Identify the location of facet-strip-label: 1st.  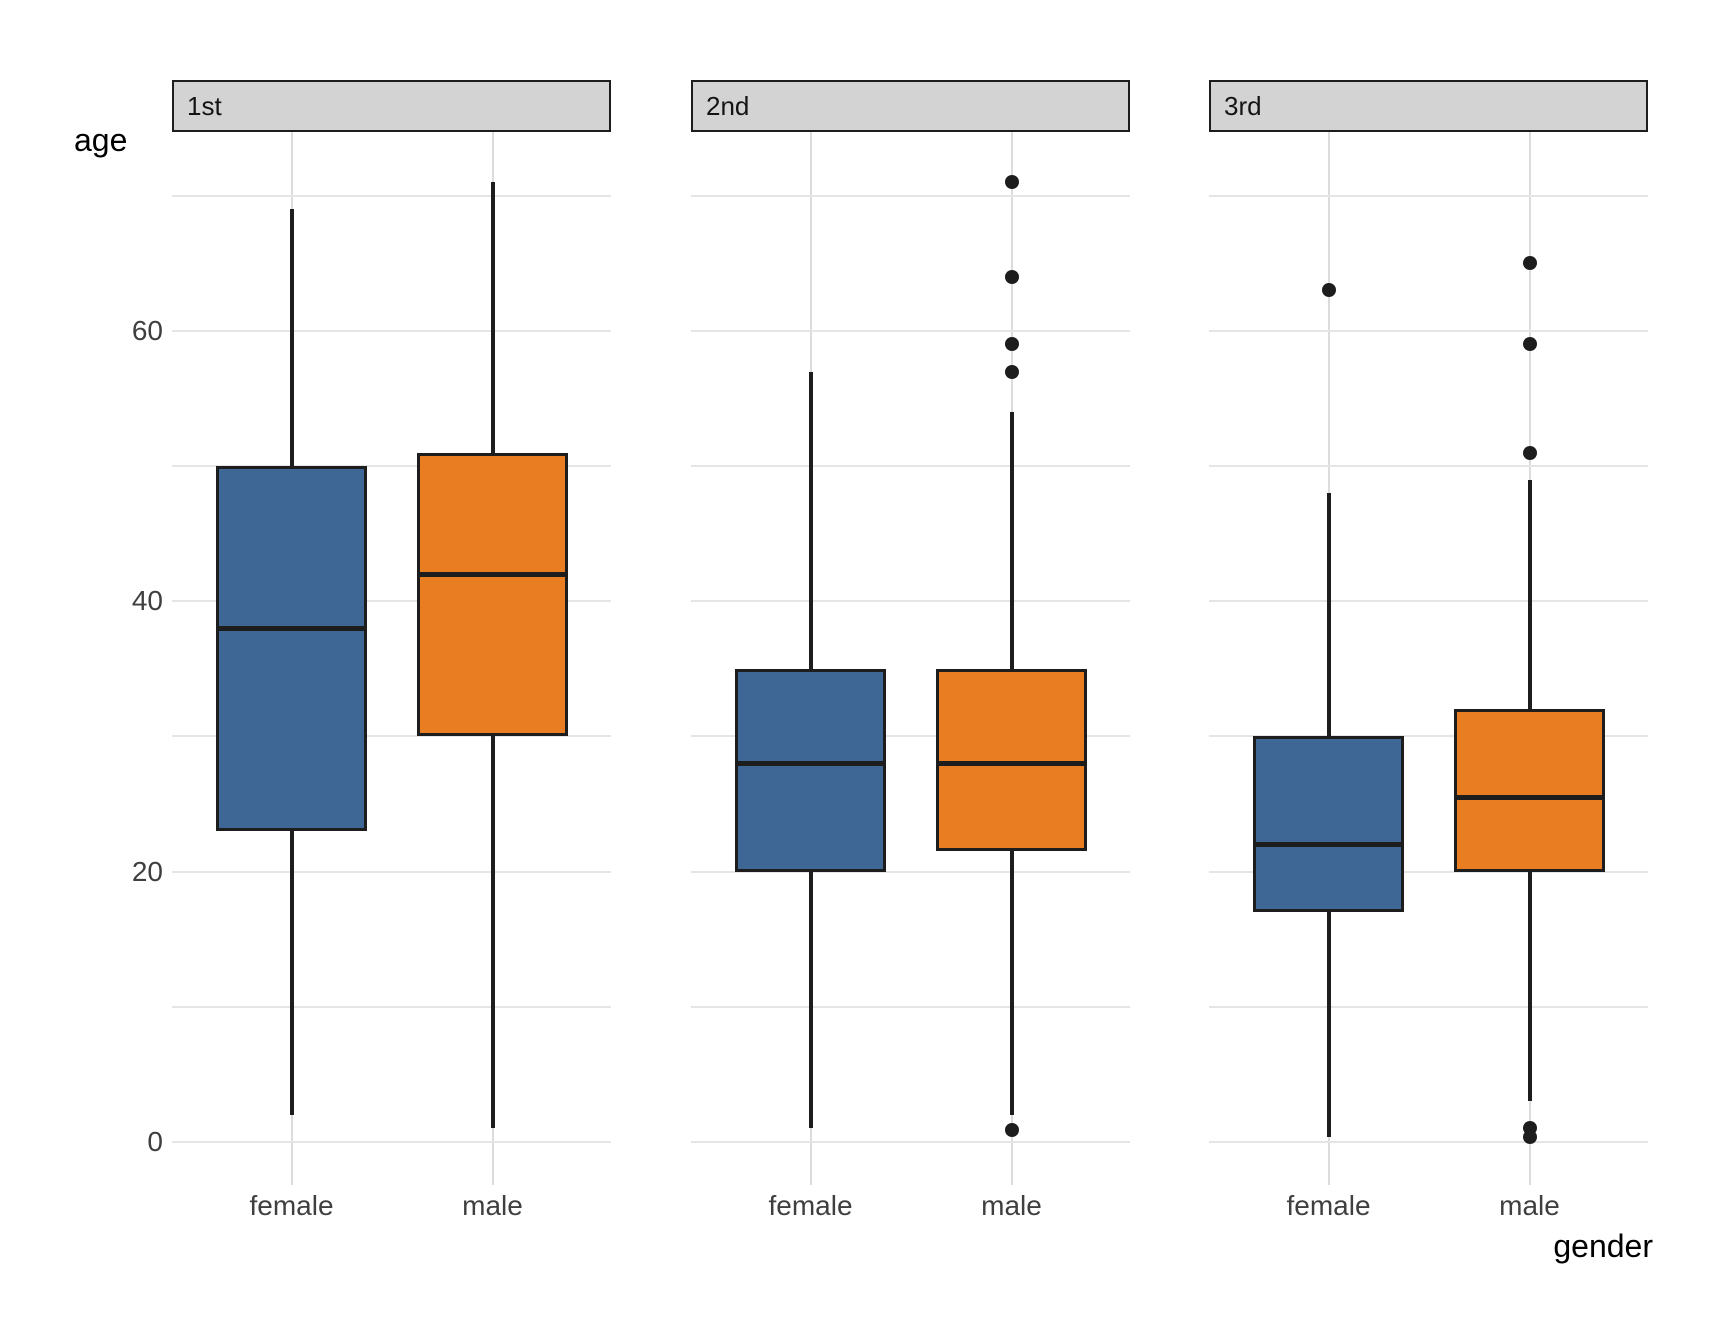
(204, 105).